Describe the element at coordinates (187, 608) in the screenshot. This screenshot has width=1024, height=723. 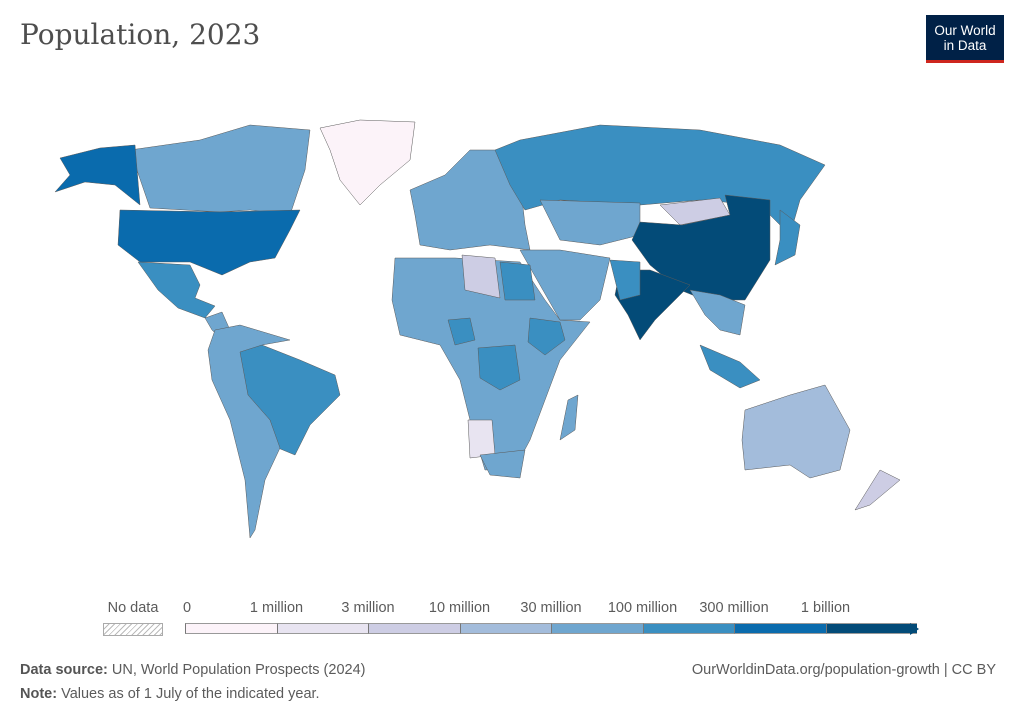
I see `legend-tick-label: 0` at that location.